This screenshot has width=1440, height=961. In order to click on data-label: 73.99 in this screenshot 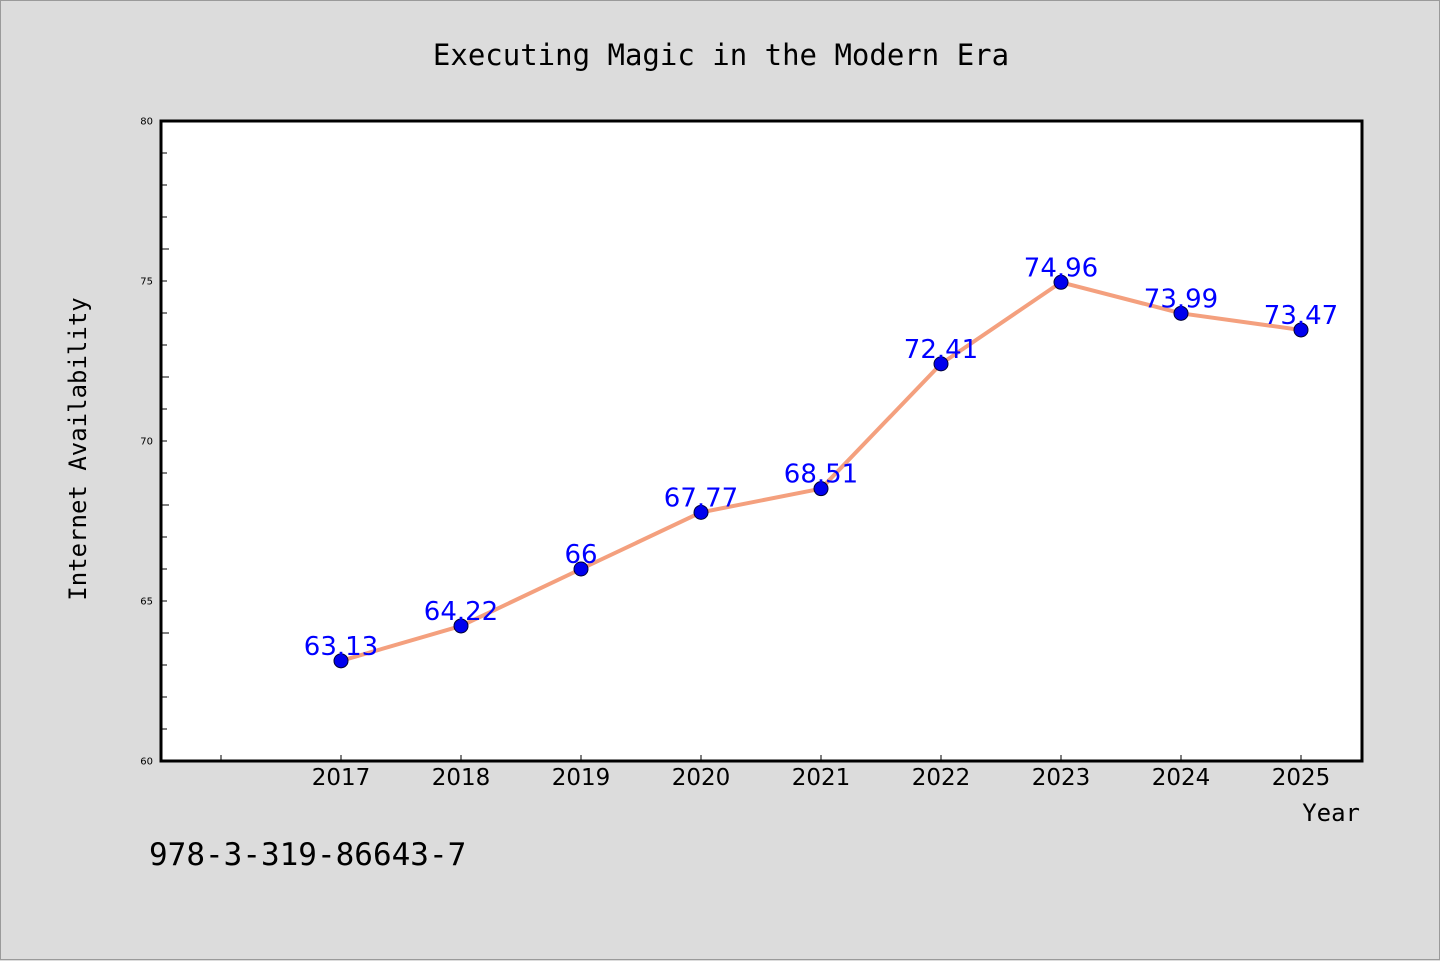, I will do `click(1181, 299)`.